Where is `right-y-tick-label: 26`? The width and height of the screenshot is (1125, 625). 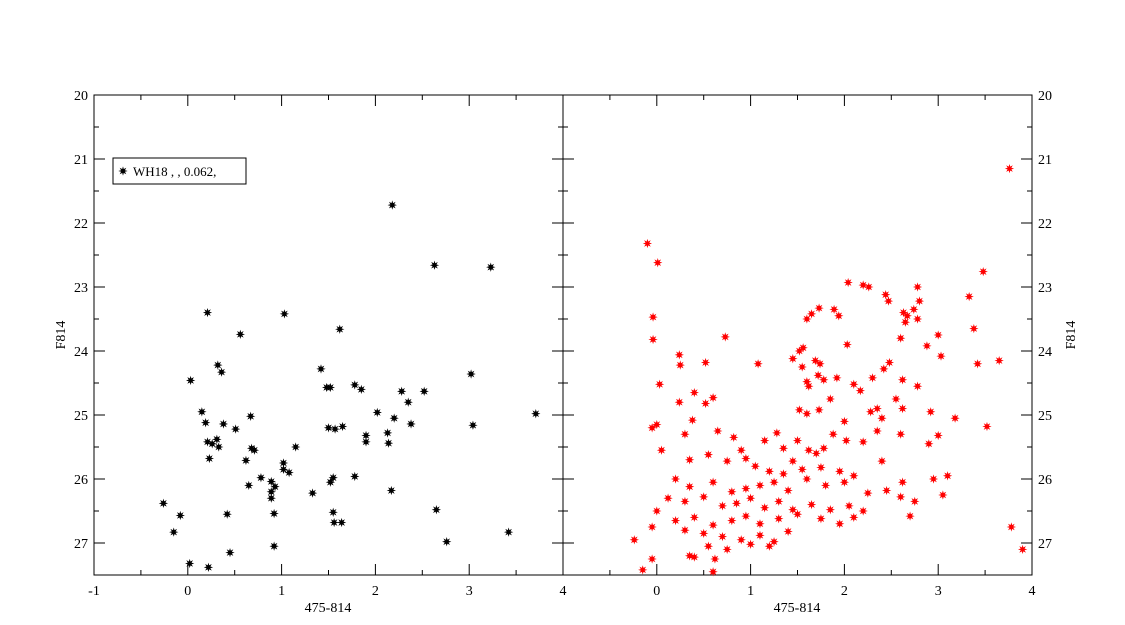
right-y-tick-label: 26 is located at coordinates (1045, 480).